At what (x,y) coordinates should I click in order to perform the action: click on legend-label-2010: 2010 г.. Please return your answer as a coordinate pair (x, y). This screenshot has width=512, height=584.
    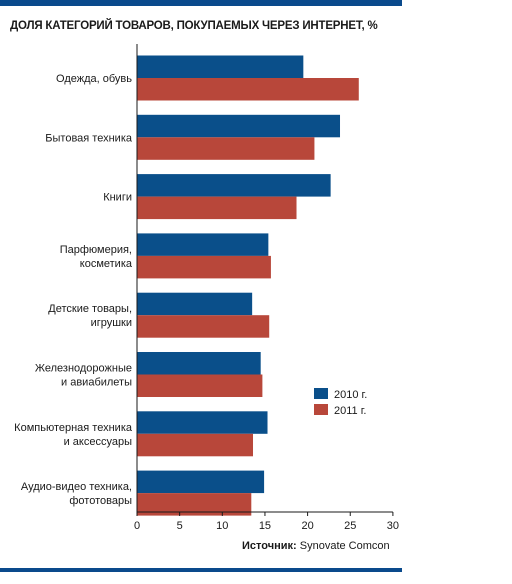
    Looking at the image, I should click on (350, 395).